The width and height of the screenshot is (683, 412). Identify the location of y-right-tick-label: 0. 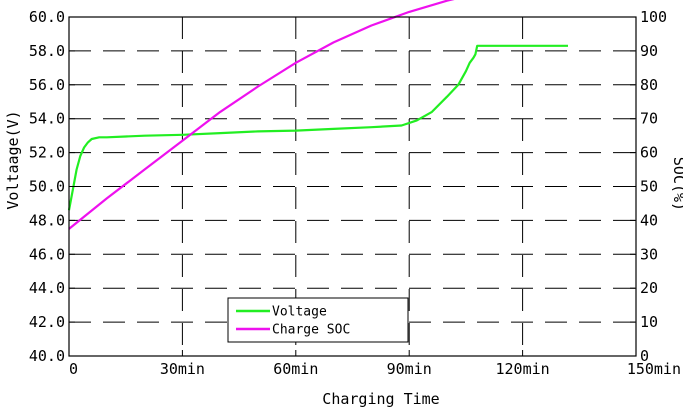
(644, 356).